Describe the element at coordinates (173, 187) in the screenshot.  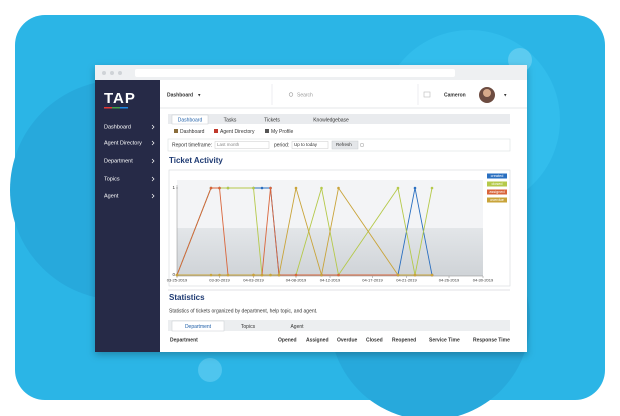
I see `y-tick-label: 1` at that location.